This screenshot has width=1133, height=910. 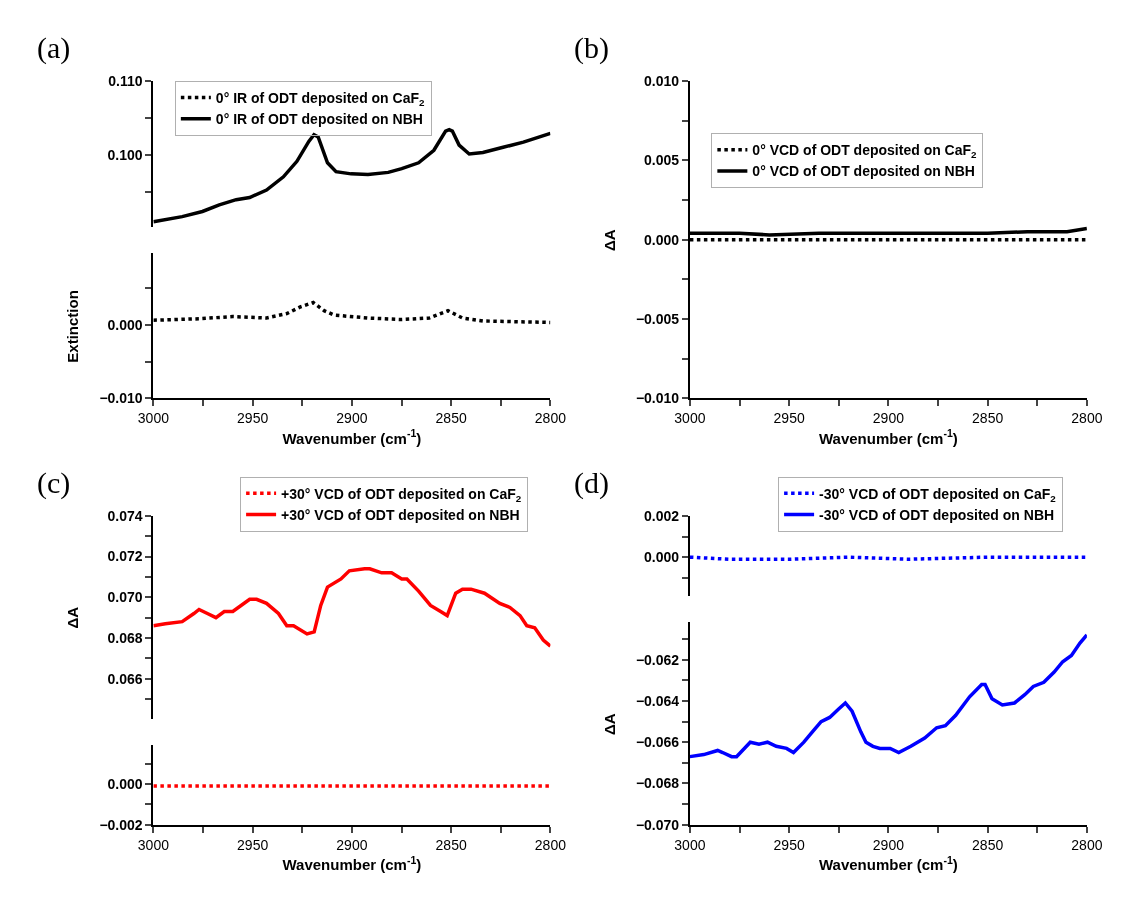 What do you see at coordinates (938, 494) in the screenshot?
I see `legend-label: -30° VCD of ODT deposited on CaF$_{2}$` at bounding box center [938, 494].